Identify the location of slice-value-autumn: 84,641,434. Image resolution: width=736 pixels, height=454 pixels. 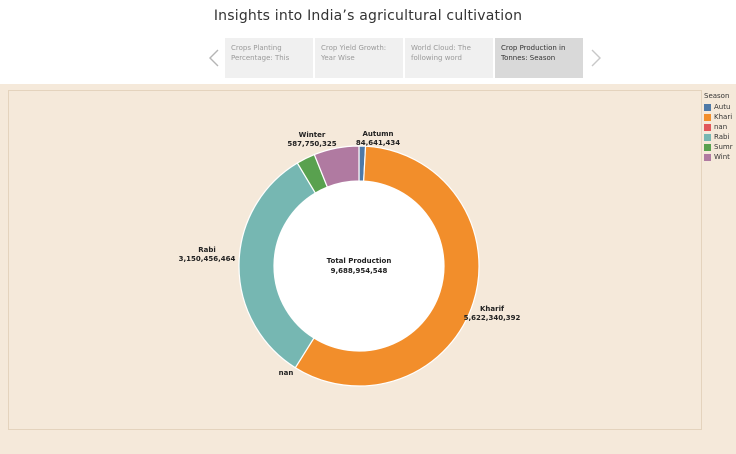
(378, 143).